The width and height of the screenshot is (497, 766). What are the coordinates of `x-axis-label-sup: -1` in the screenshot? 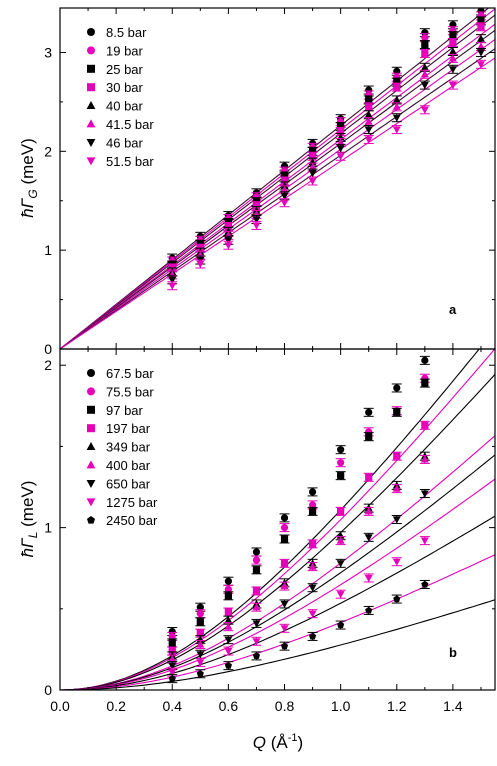 It's located at (293, 738).